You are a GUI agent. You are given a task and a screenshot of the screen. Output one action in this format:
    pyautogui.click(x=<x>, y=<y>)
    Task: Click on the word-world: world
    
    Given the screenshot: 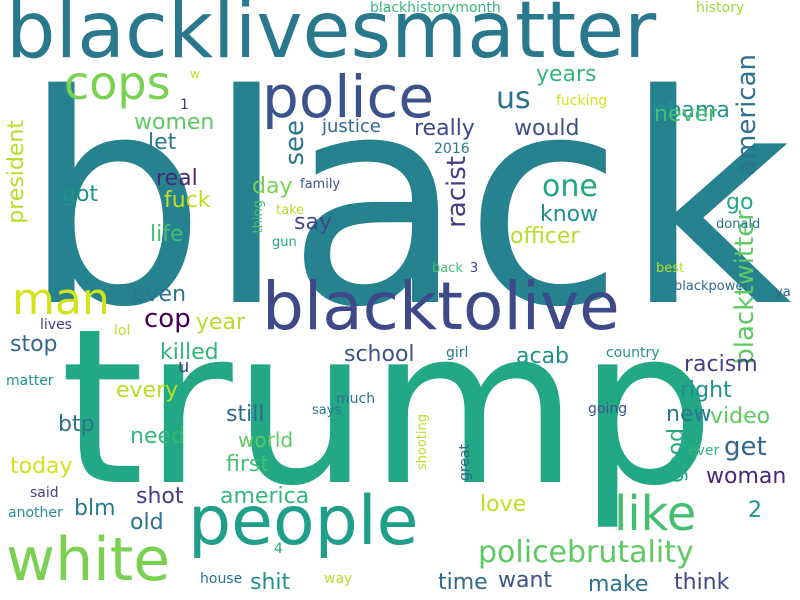 What is the action you would take?
    pyautogui.click(x=266, y=440)
    